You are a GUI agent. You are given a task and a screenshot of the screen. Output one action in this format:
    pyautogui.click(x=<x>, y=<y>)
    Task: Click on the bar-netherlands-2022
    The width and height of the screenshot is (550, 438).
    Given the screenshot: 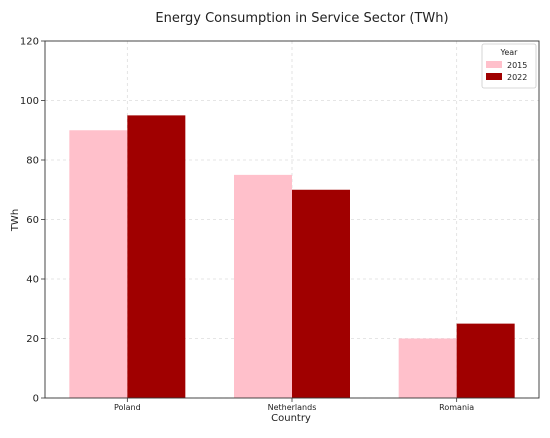 What is the action you would take?
    pyautogui.click(x=321, y=293)
    